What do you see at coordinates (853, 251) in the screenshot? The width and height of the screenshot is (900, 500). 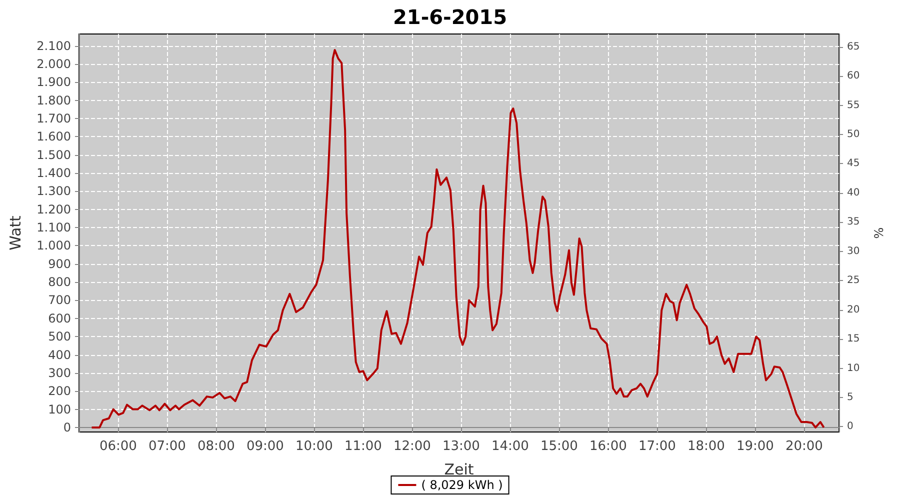 I see `y2-tick-label: 30` at bounding box center [853, 251].